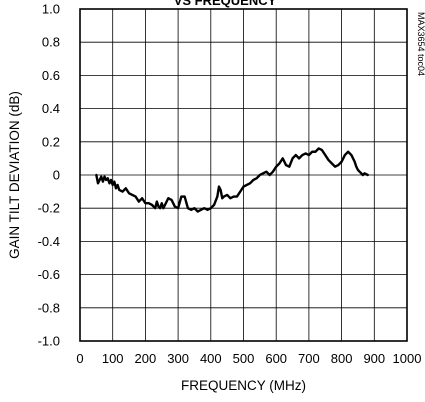 This screenshot has width=425, height=402. Describe the element at coordinates (225, 4) in the screenshot. I see `chart-title: VS FREQUENCY` at that location.